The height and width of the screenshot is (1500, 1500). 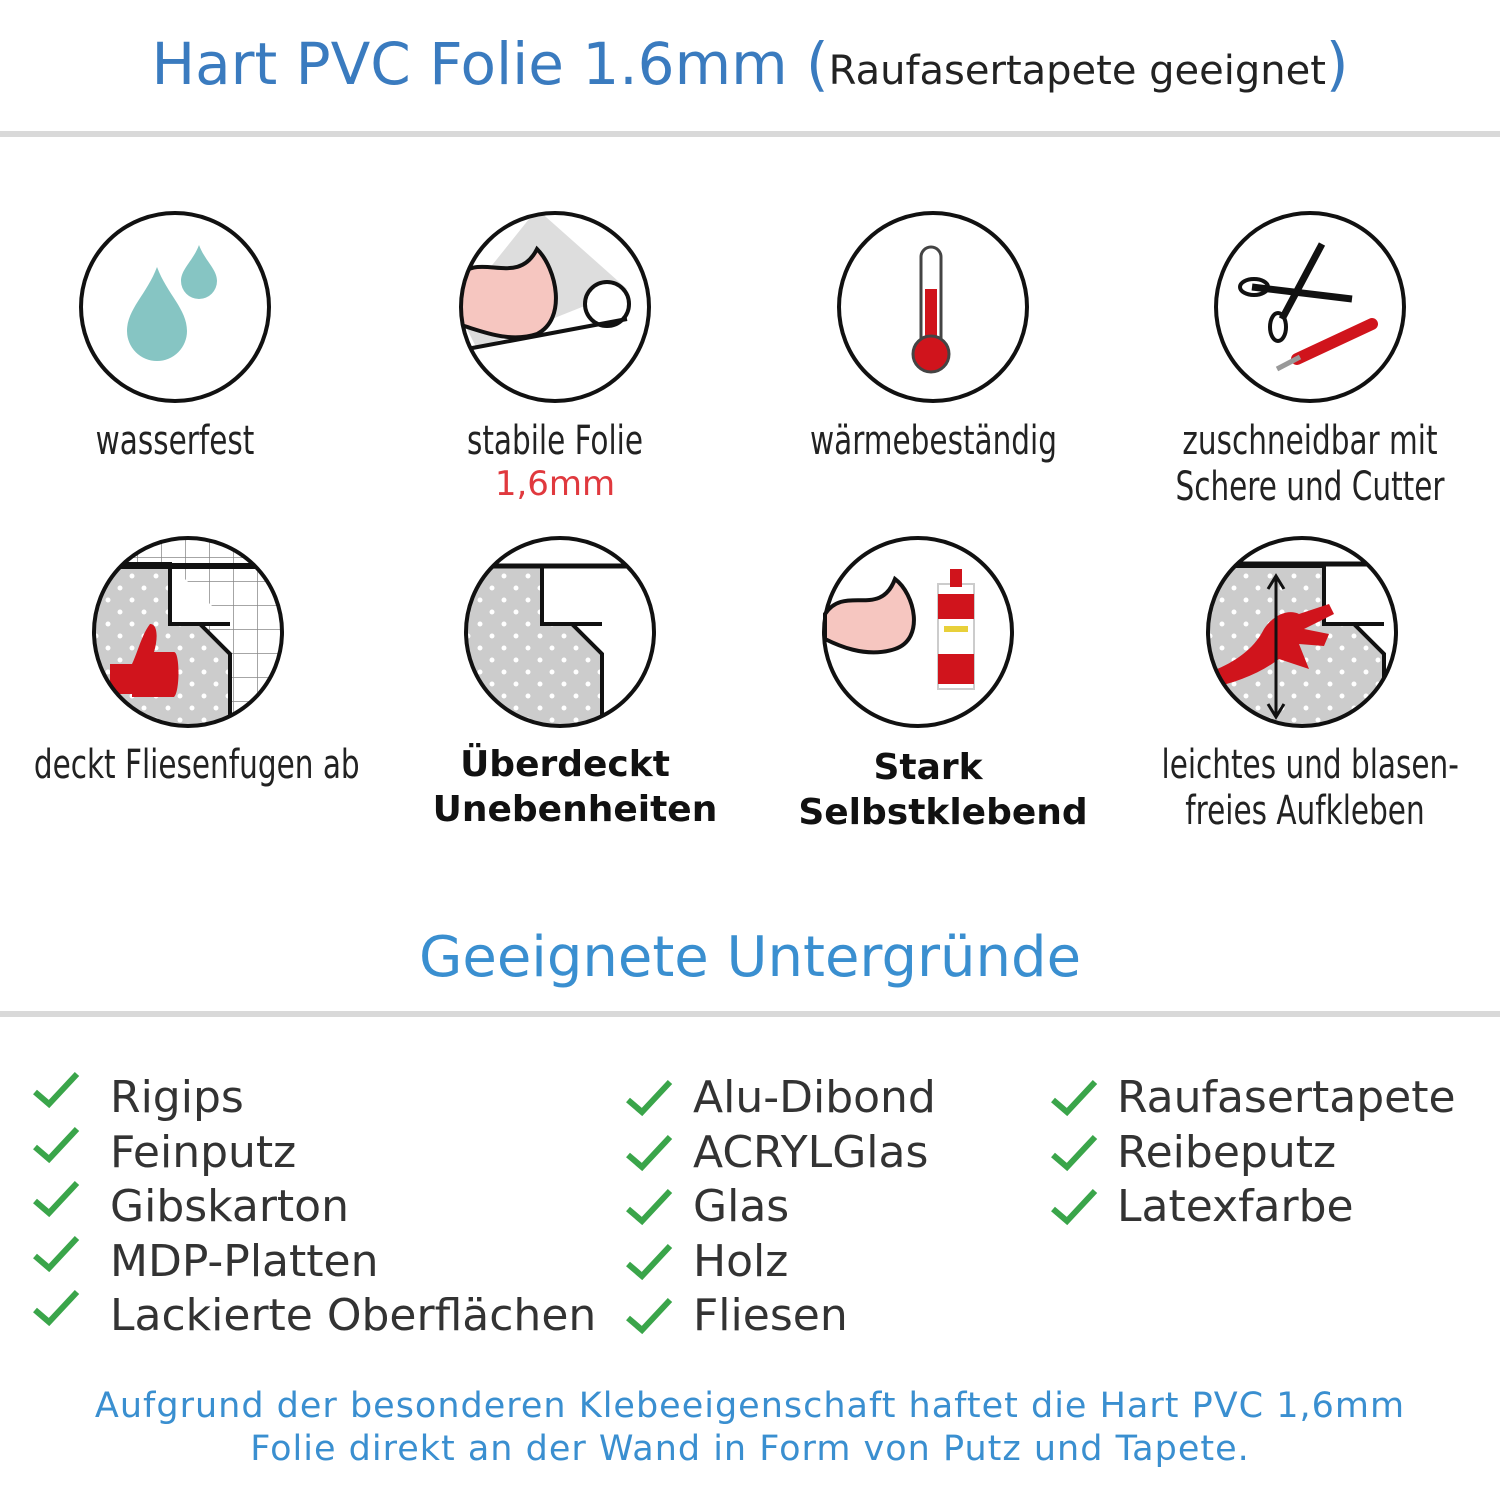 I want to click on feature-label: wärmebeständig, so click(x=933, y=441).